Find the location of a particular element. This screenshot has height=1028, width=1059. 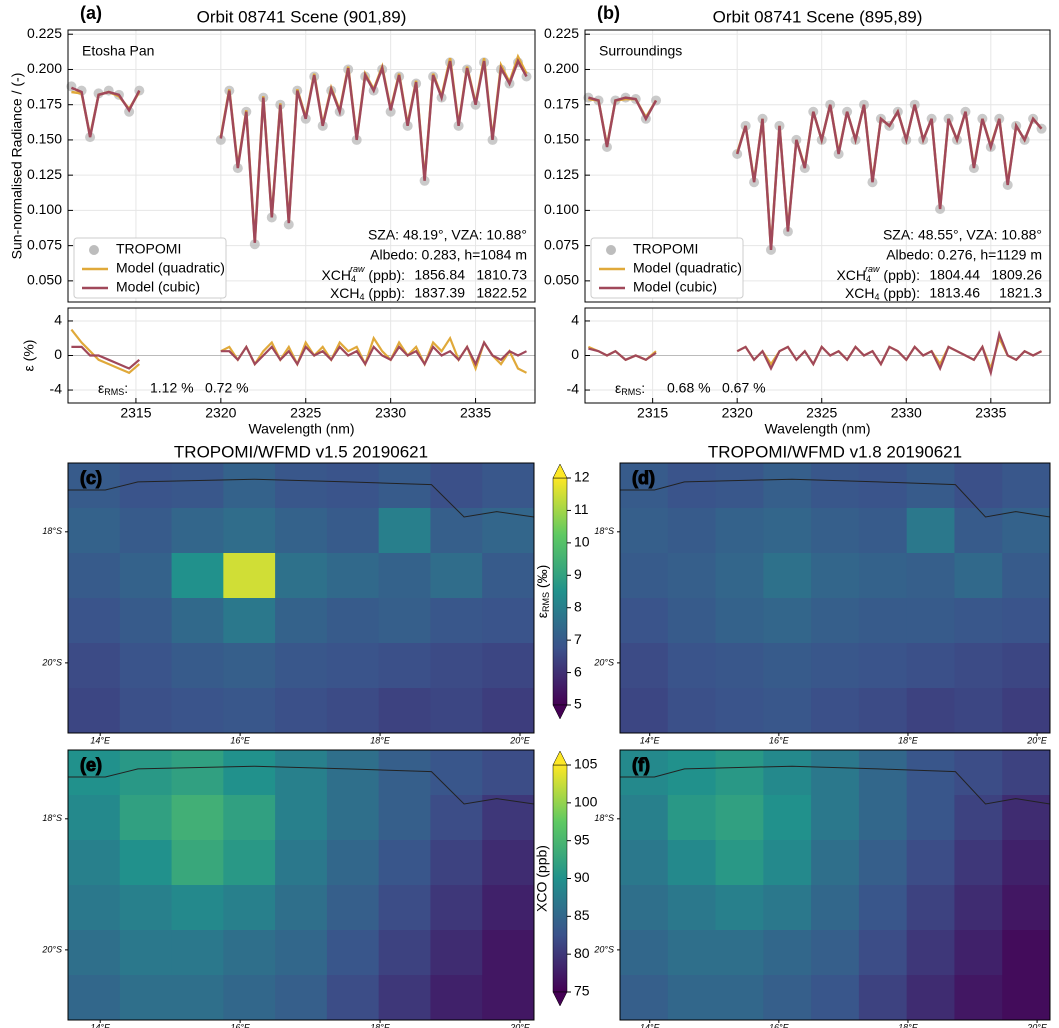

y-tick-label: 0.150 is located at coordinates (561, 139).